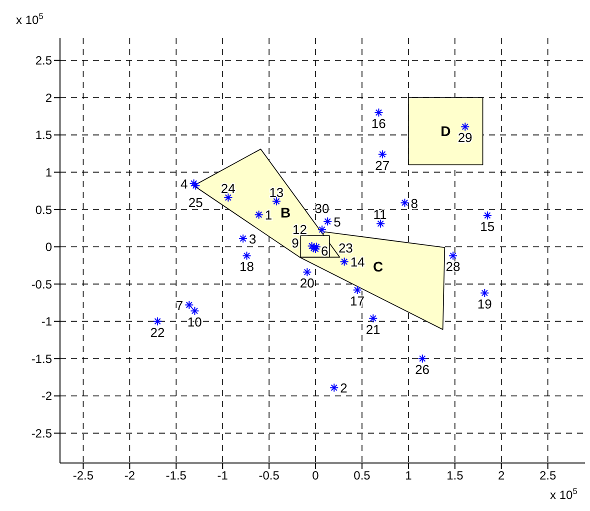 Image resolution: width=590 pixels, height=511 pixels. Describe the element at coordinates (299, 230) in the screenshot. I see `annotation: 12` at that location.